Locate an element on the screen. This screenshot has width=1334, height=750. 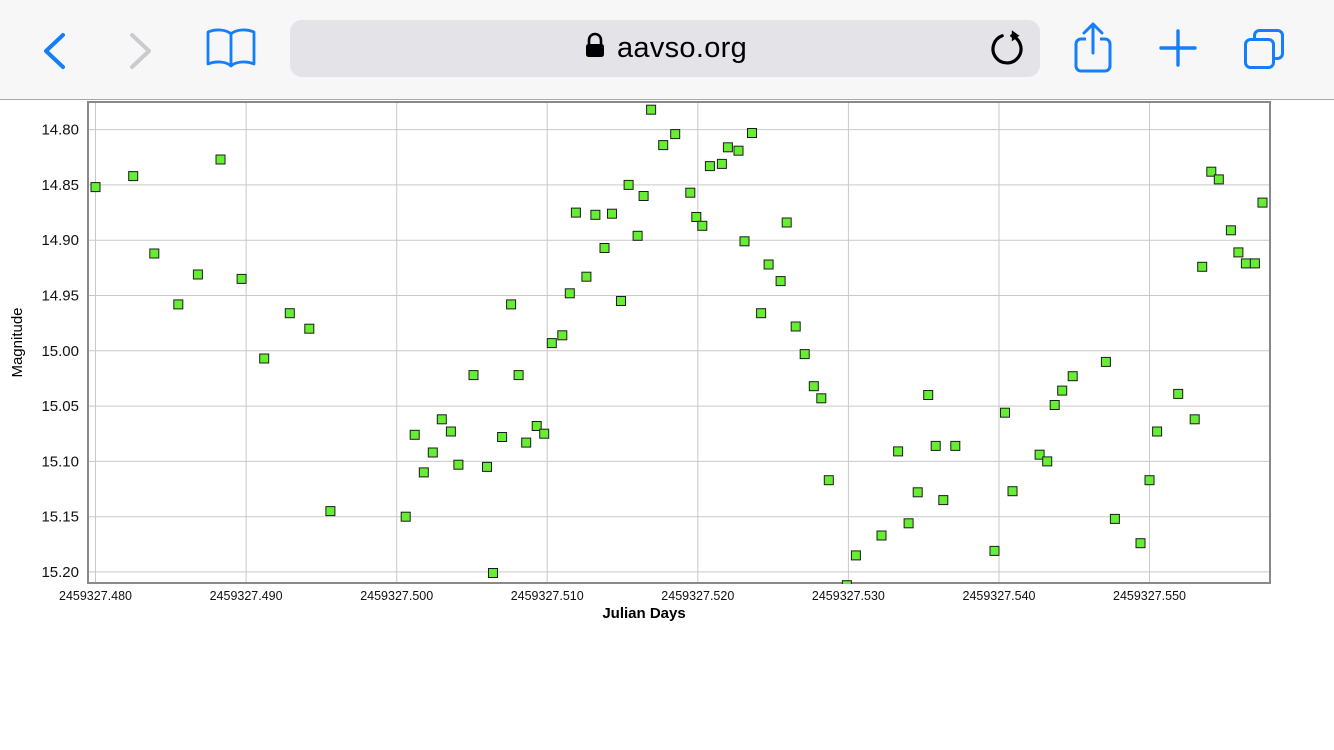
back-button is located at coordinates (55, 51).